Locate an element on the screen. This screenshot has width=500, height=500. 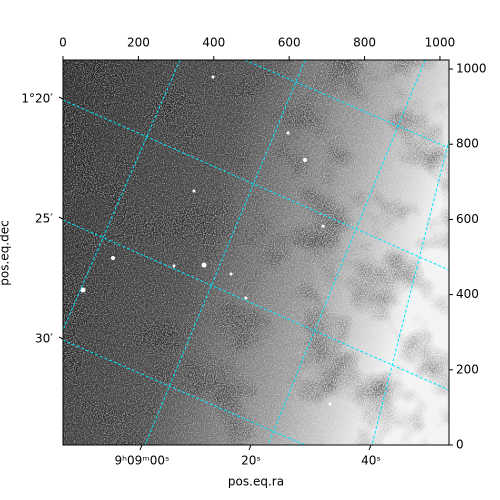
x-tick-label: 600 is located at coordinates (289, 43).